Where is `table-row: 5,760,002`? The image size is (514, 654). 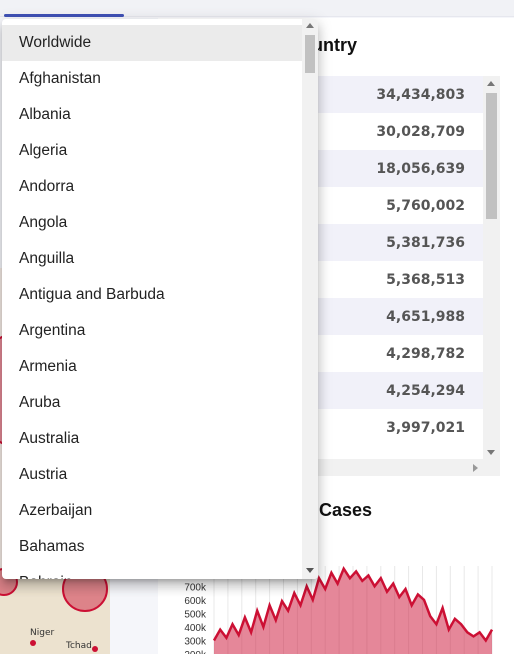 table-row: 5,760,002 is located at coordinates (425, 205).